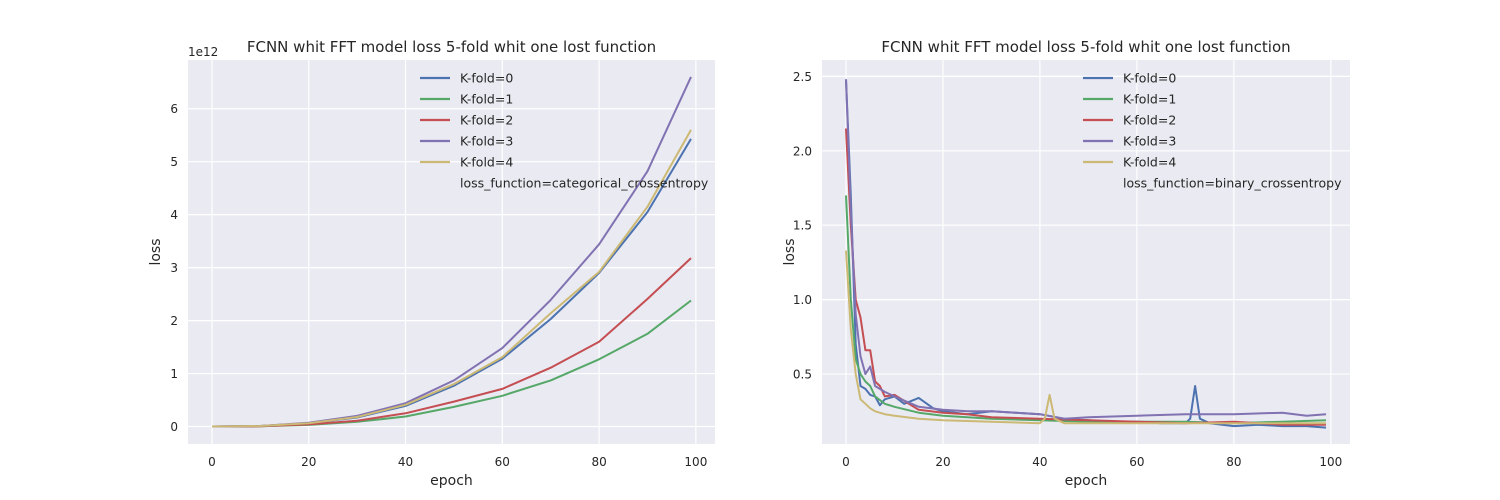 The image size is (1500, 500). Describe the element at coordinates (174, 215) in the screenshot. I see `y-tick-label: 4` at that location.